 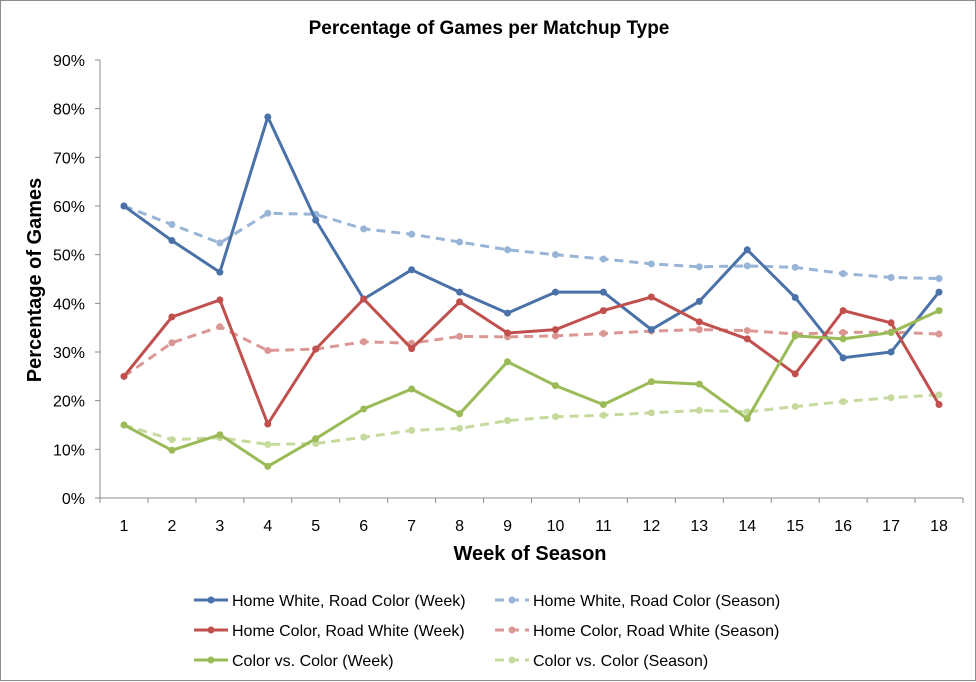 What do you see at coordinates (69, 110) in the screenshot?
I see `y-tick-label: 80%` at bounding box center [69, 110].